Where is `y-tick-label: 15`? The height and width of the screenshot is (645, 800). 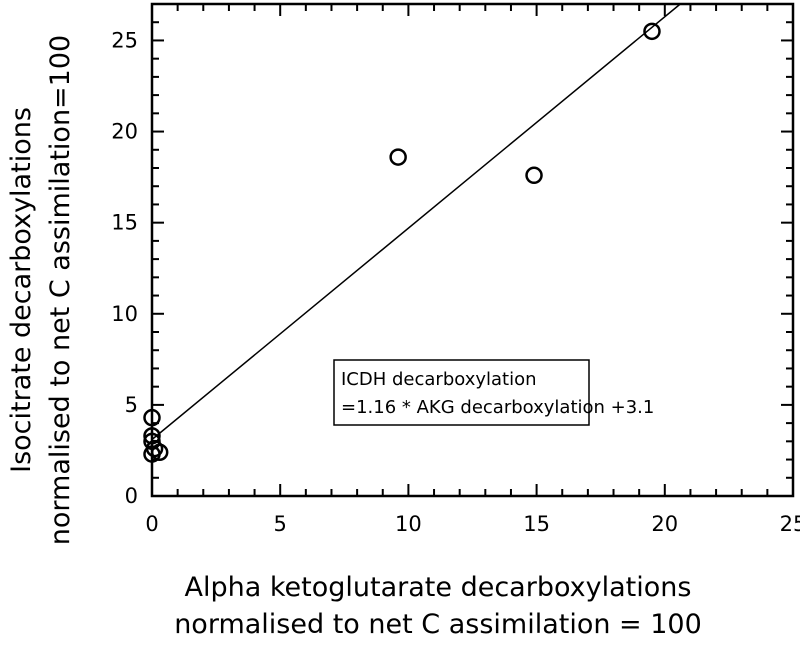
y-tick-label: 15 is located at coordinates (124, 223).